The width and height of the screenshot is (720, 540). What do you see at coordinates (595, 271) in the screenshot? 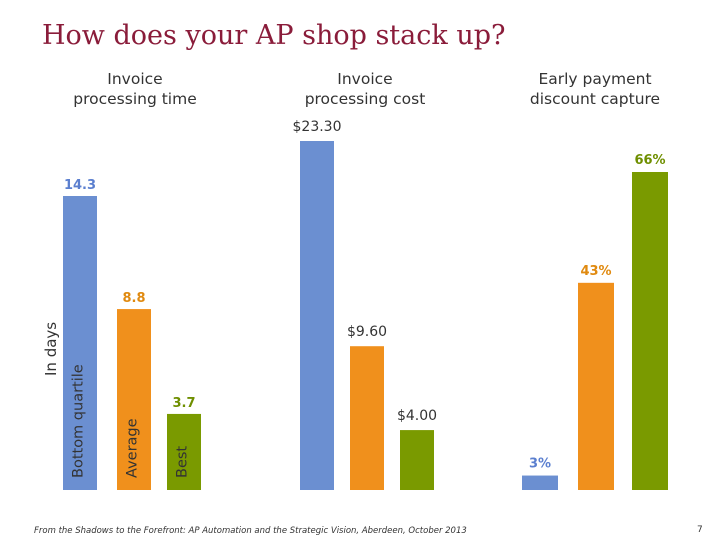
I see `data-label-2-average: 43%` at bounding box center [595, 271].